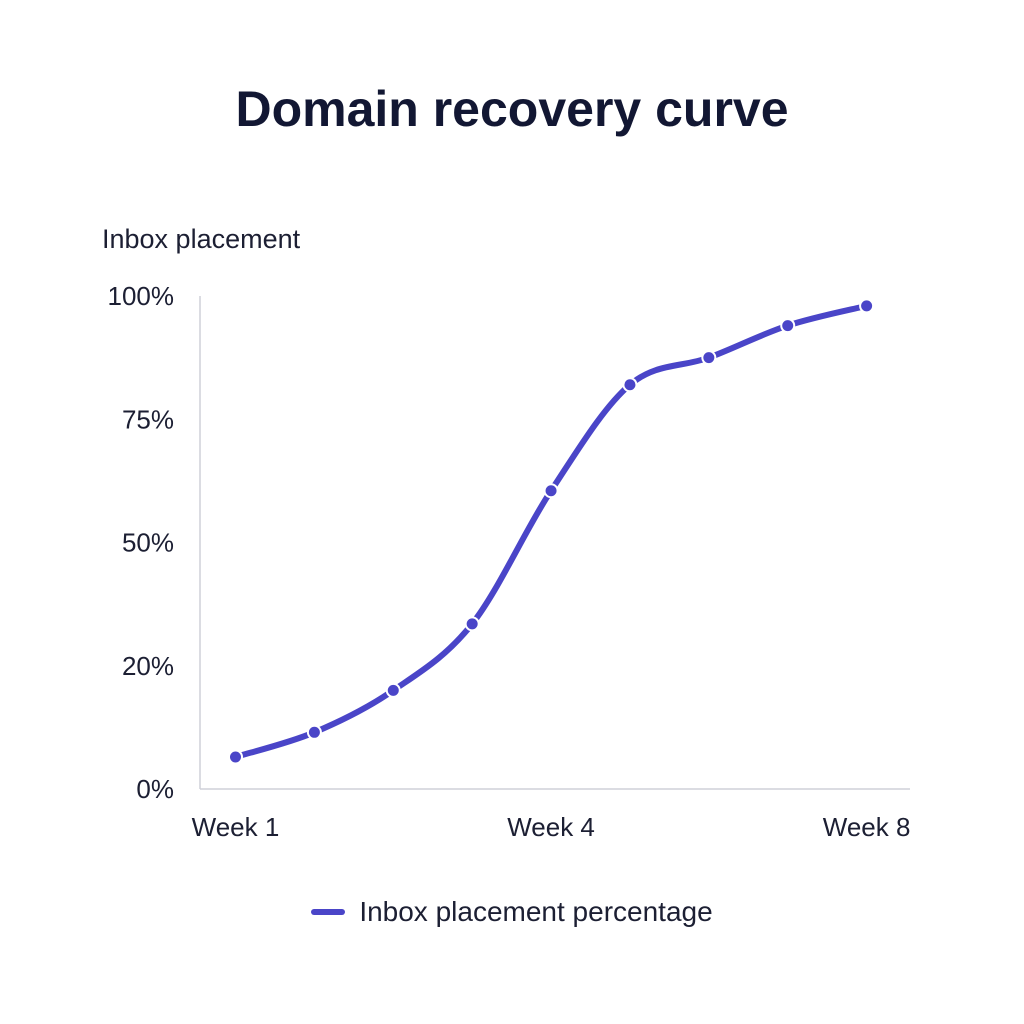 This screenshot has height=1024, width=1024. Describe the element at coordinates (148, 419) in the screenshot. I see `y-tick-label: 75%` at that location.